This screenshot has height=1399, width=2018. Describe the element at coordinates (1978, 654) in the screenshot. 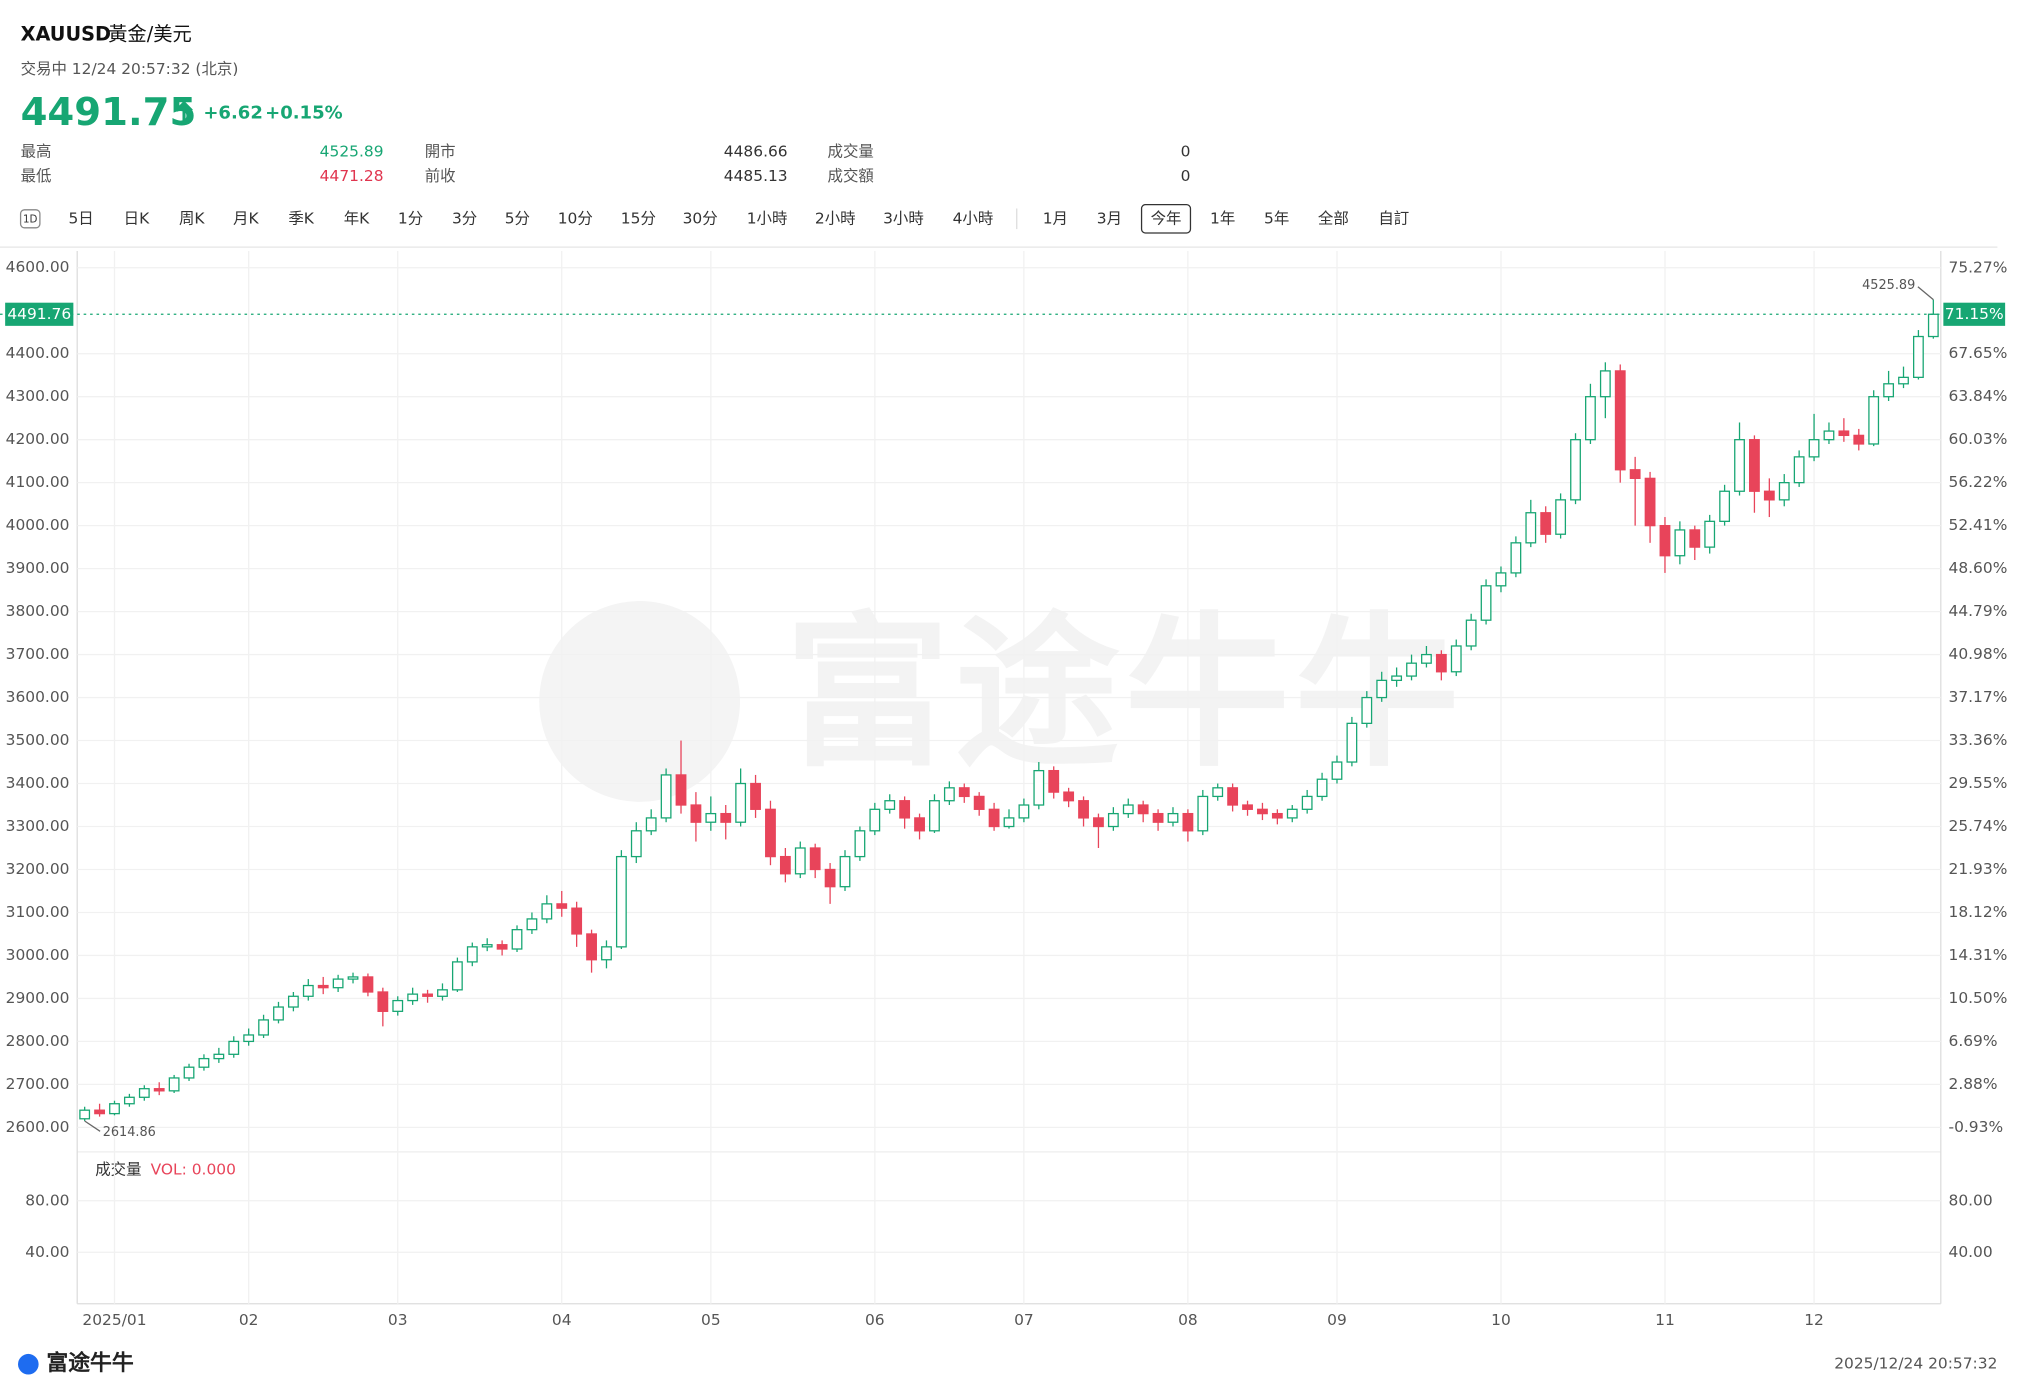

I see `y2-tick-label: 40.98%` at that location.